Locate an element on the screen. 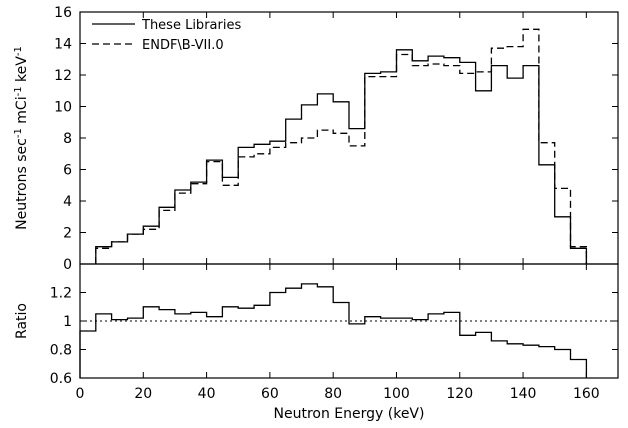  legend-label-these-libraries: These Libraries is located at coordinates (191, 25).